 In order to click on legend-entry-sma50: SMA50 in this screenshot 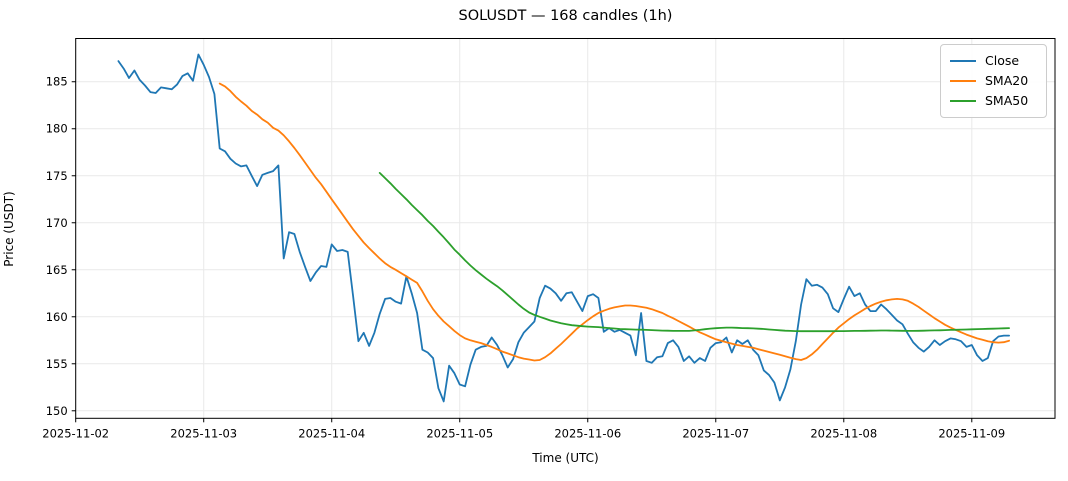, I will do `click(993, 101)`.